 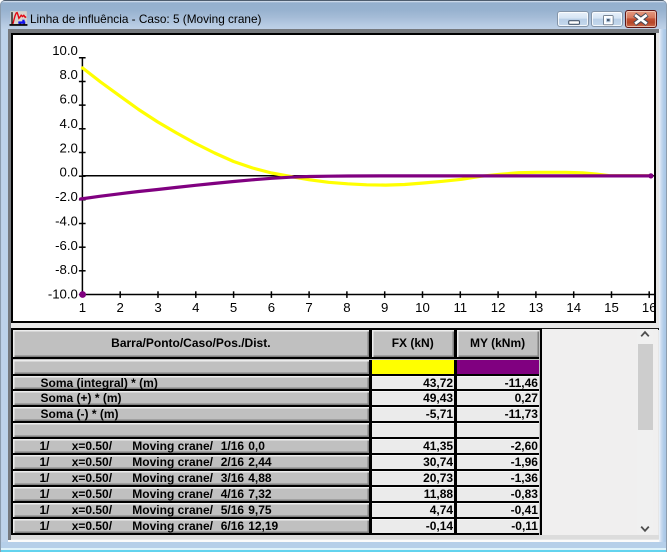 I want to click on svg-text: 12, so click(x=498, y=307).